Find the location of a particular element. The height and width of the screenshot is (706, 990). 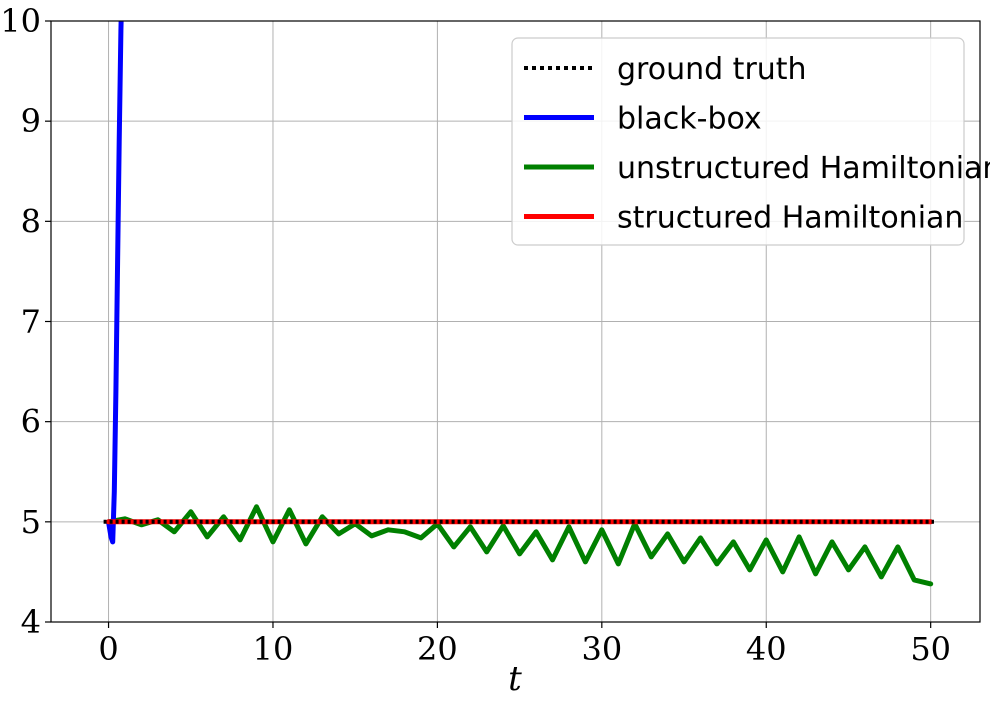

legend-label: structured Hamiltonian is located at coordinates (790, 218).